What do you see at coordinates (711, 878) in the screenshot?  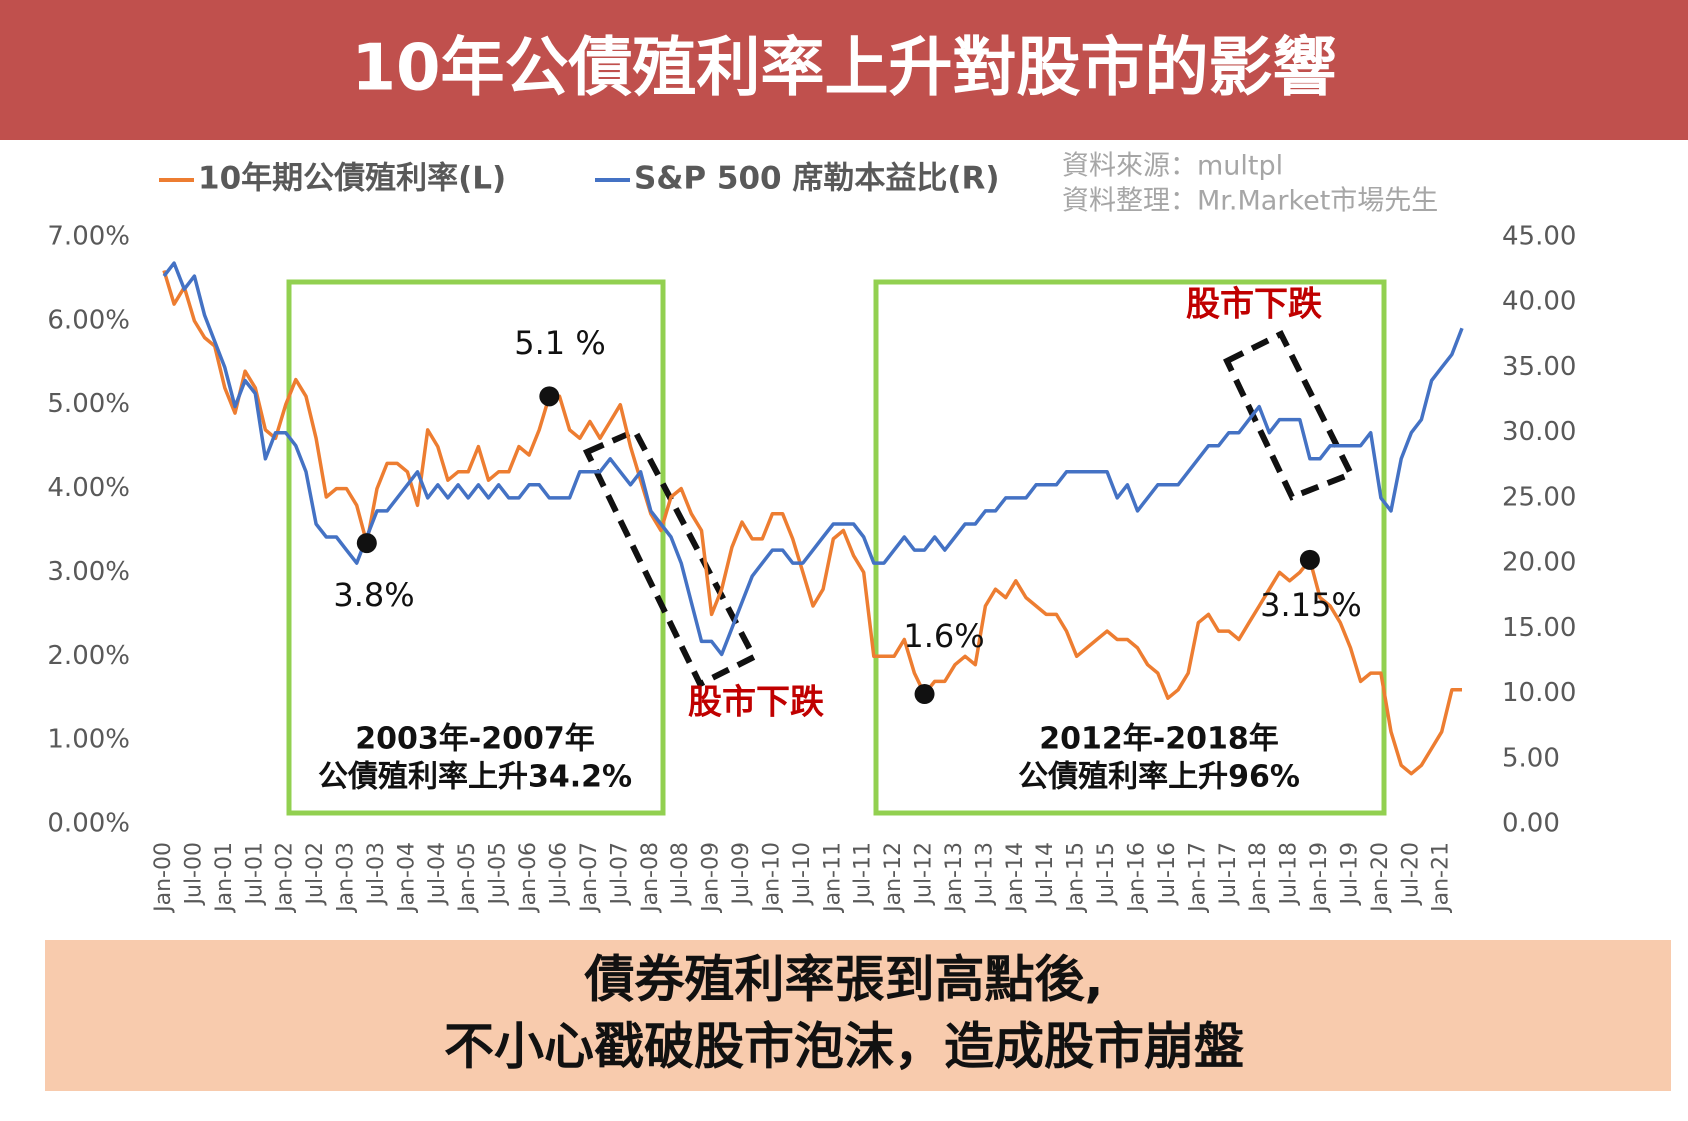 I see `x-tick-label: Jan-09` at bounding box center [711, 878].